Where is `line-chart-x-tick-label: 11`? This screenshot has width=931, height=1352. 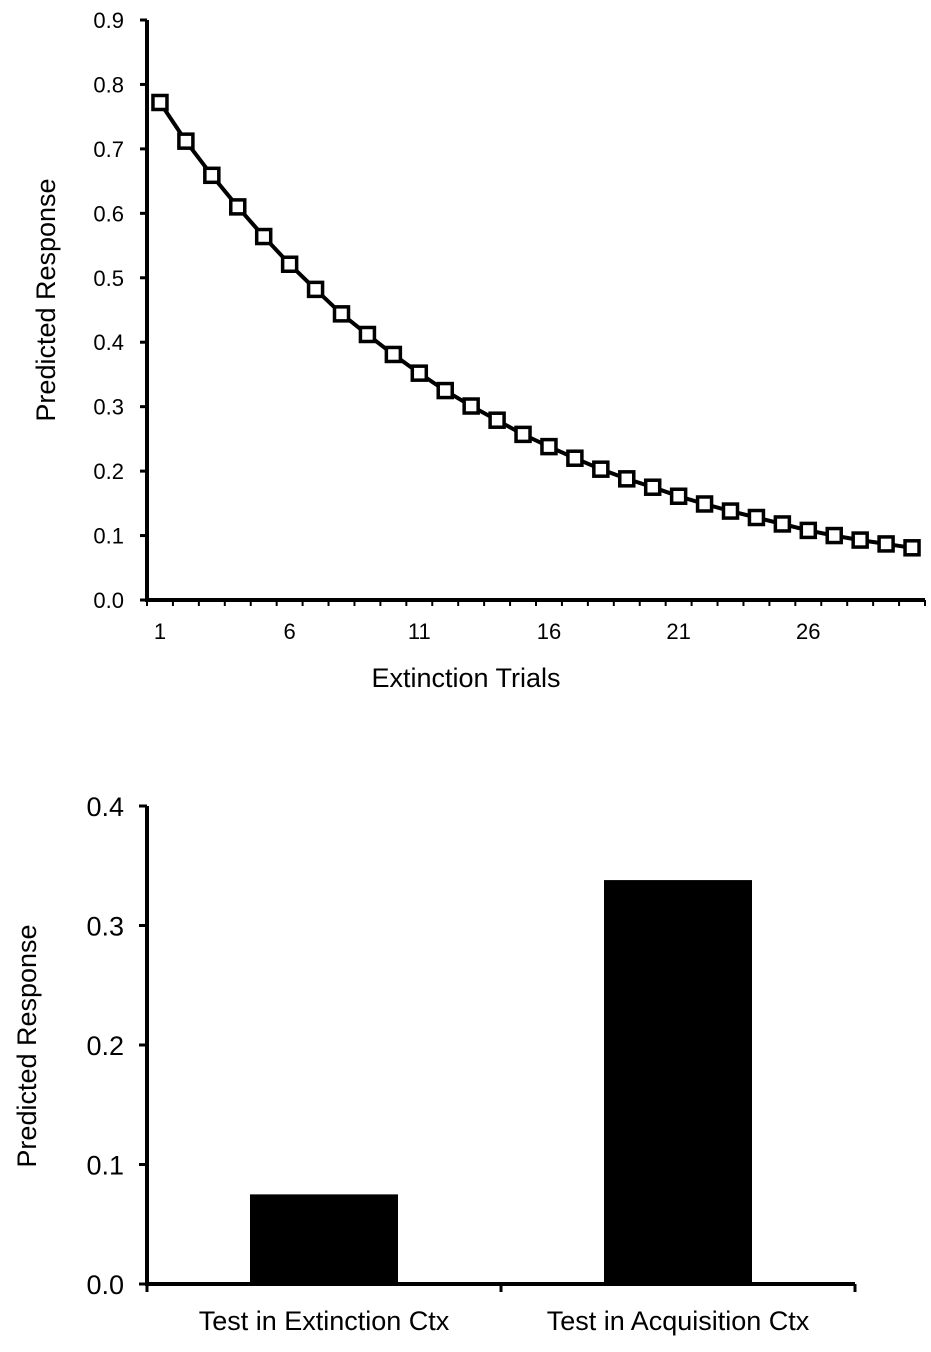 line-chart-x-tick-label: 11 is located at coordinates (419, 631).